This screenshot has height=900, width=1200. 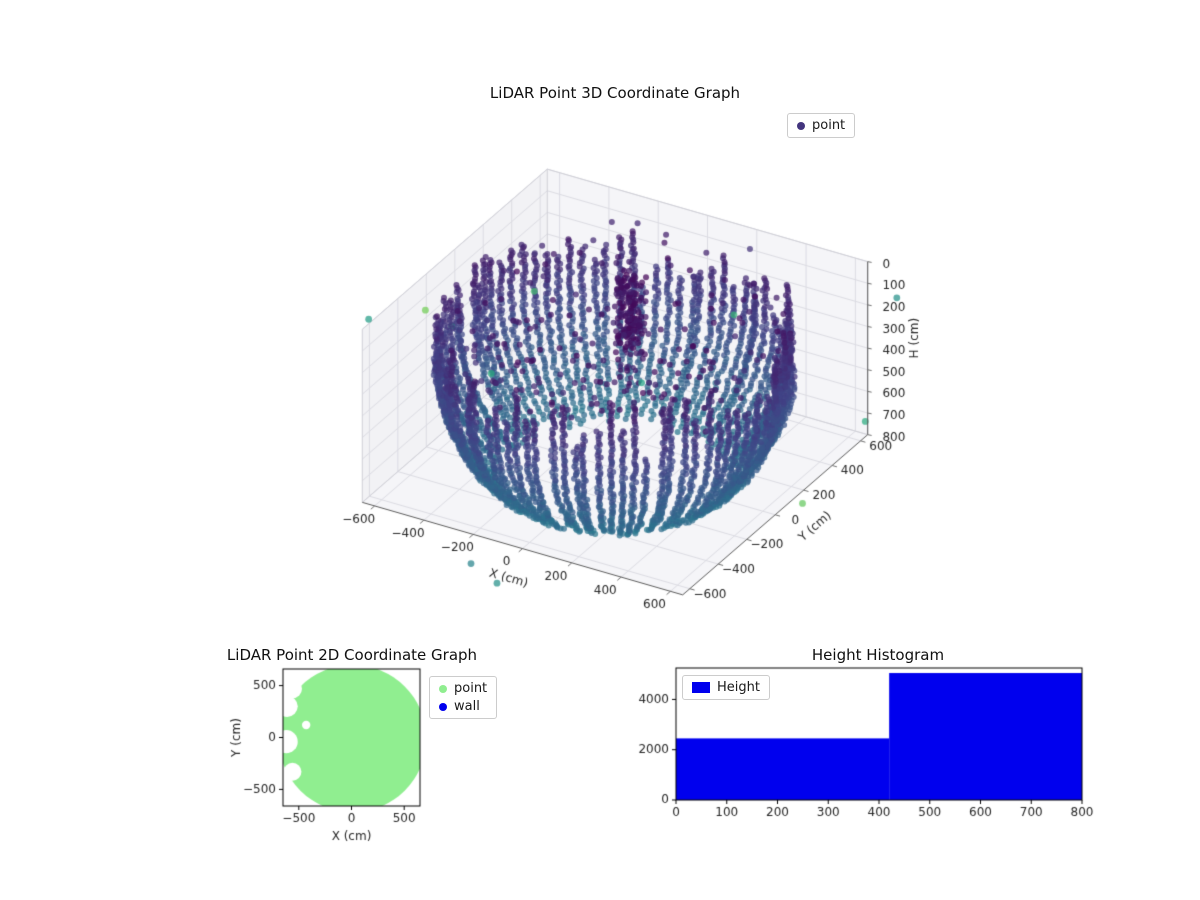 I want to click on chart3d-legend: point, so click(x=821, y=125).